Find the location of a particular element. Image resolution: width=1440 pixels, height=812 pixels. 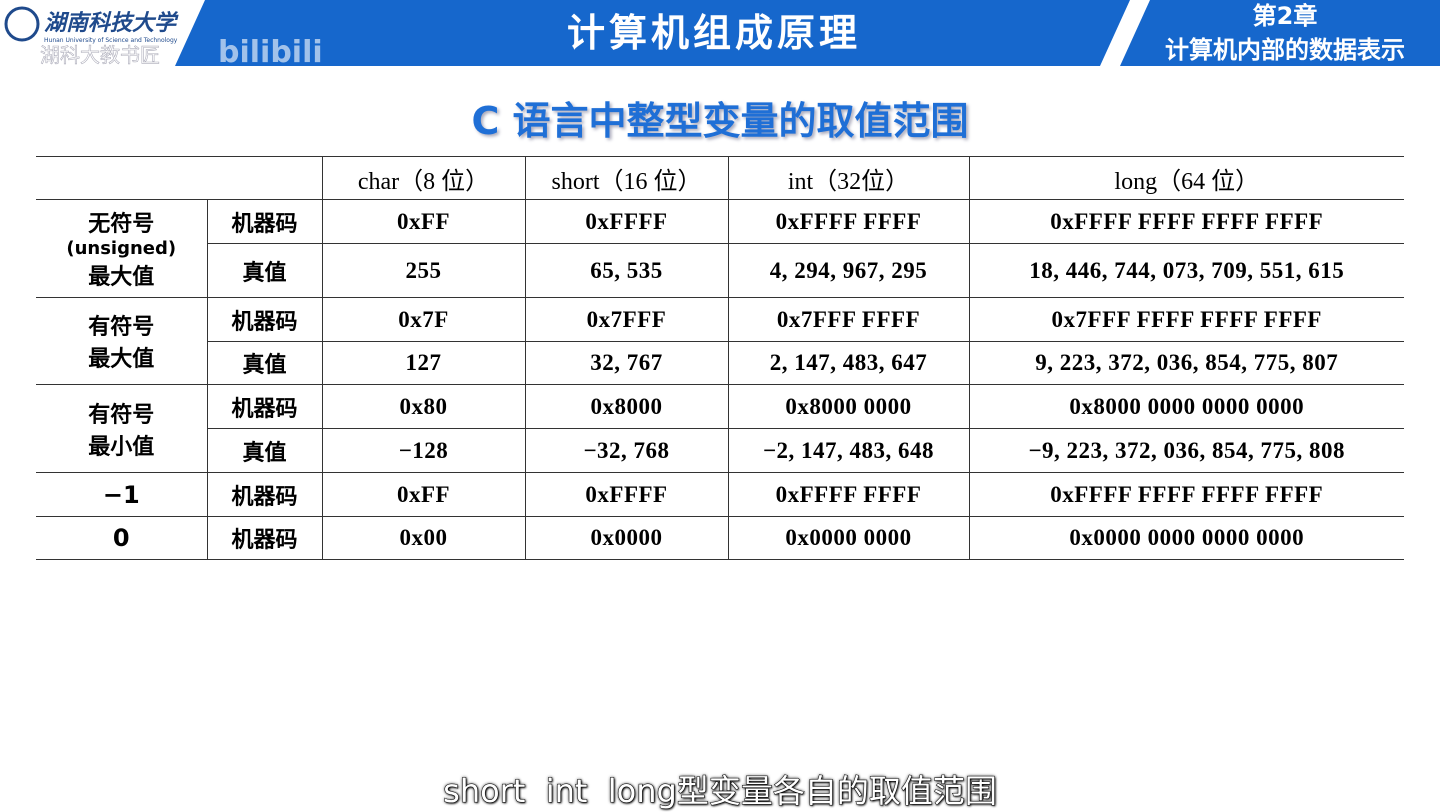

logo-panel is located at coordinates (102, 33).